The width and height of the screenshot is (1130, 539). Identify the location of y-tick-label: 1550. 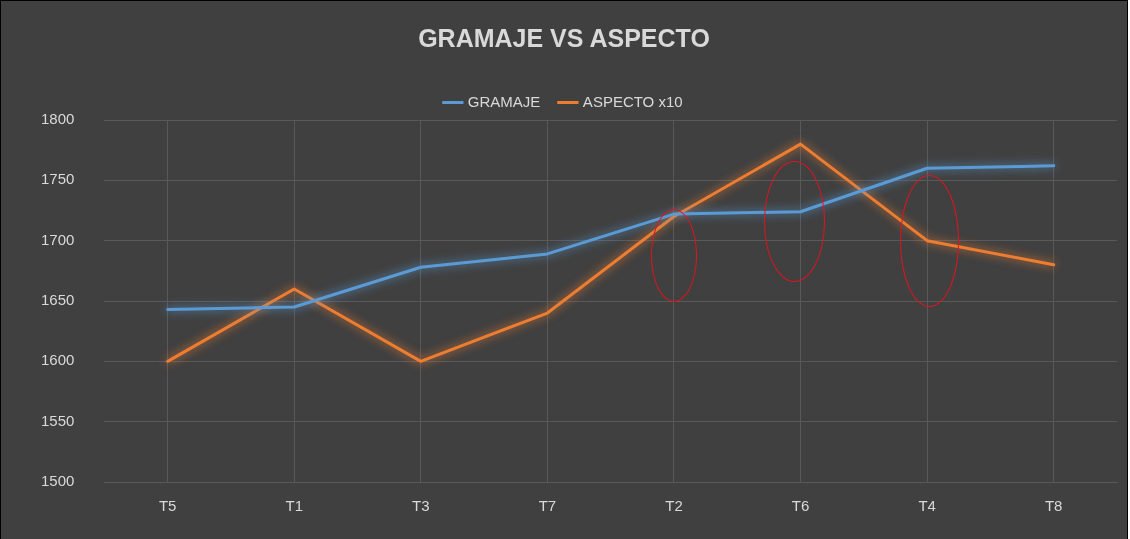
(57, 420).